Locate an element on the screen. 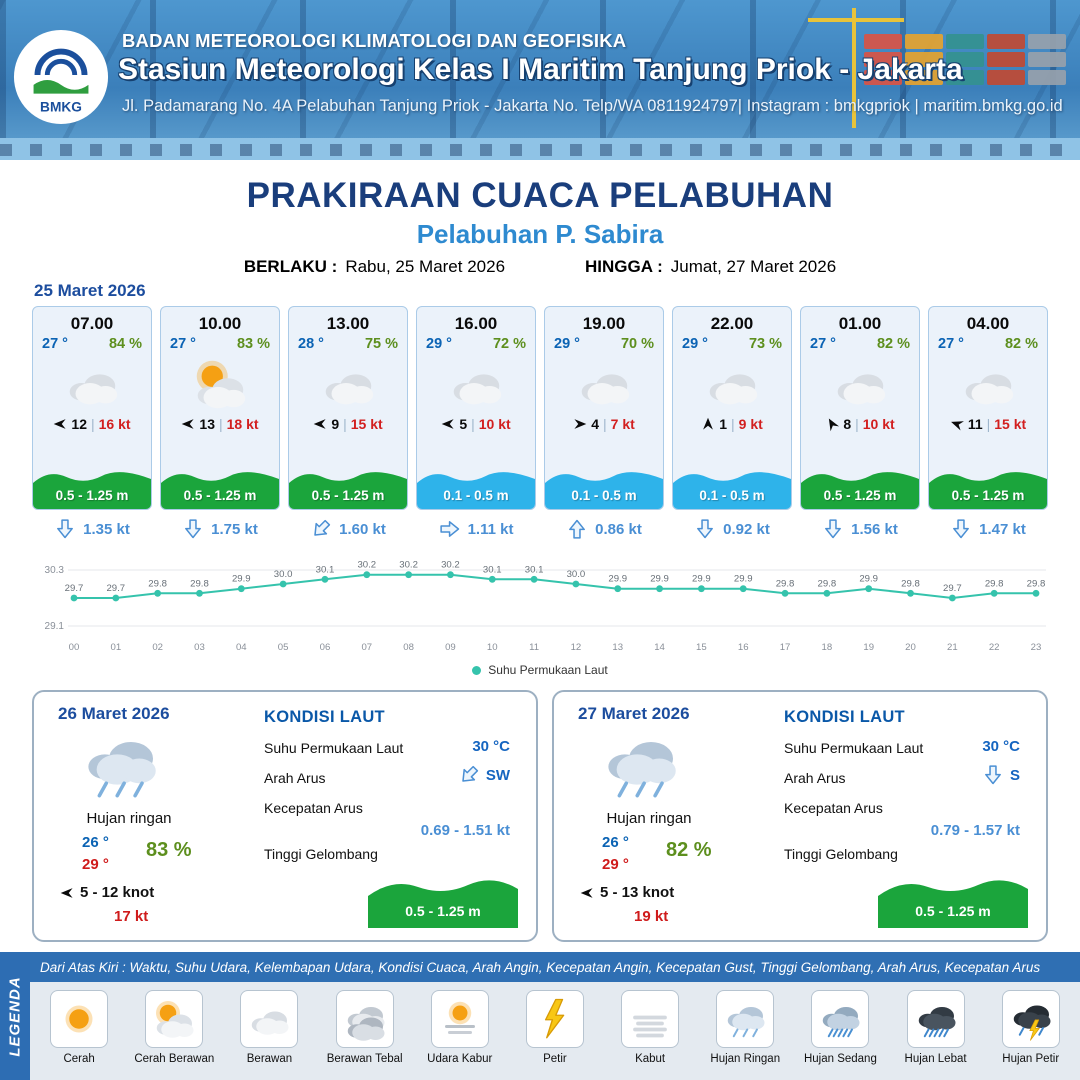  wave-height-value: 0.1 - 0.5 m is located at coordinates (732, 495).